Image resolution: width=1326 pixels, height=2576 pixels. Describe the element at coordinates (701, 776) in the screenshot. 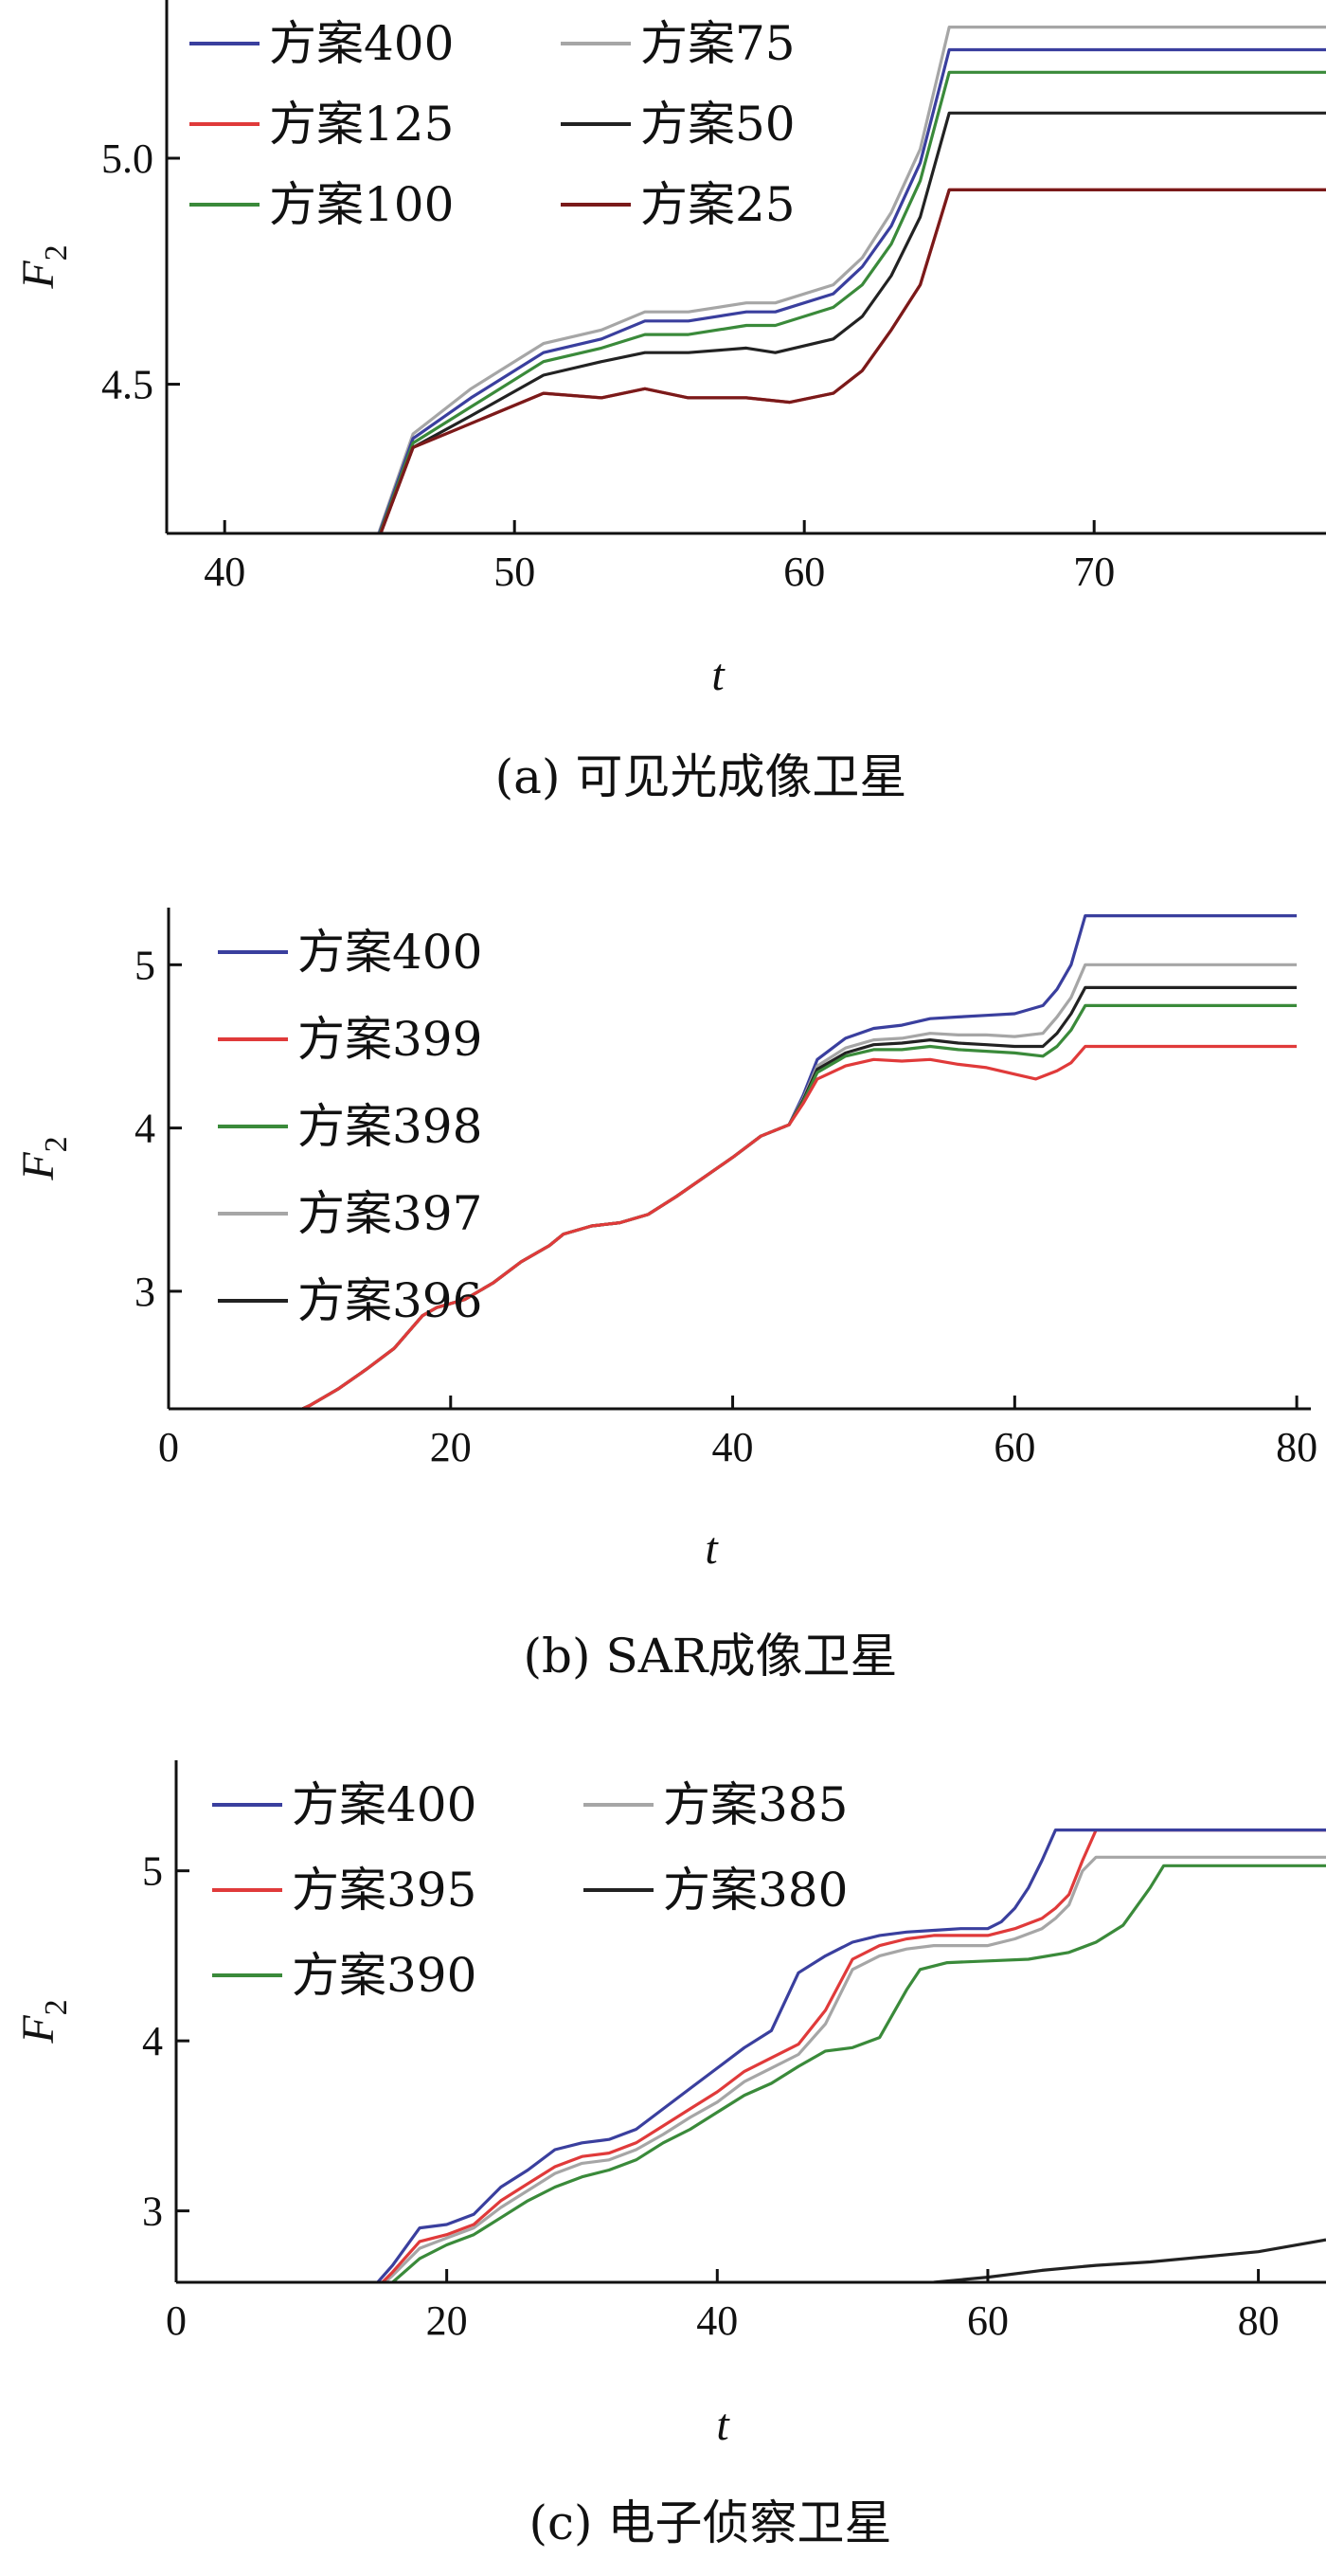

I see `chart-caption: (a) 可见光成像卫星` at that location.